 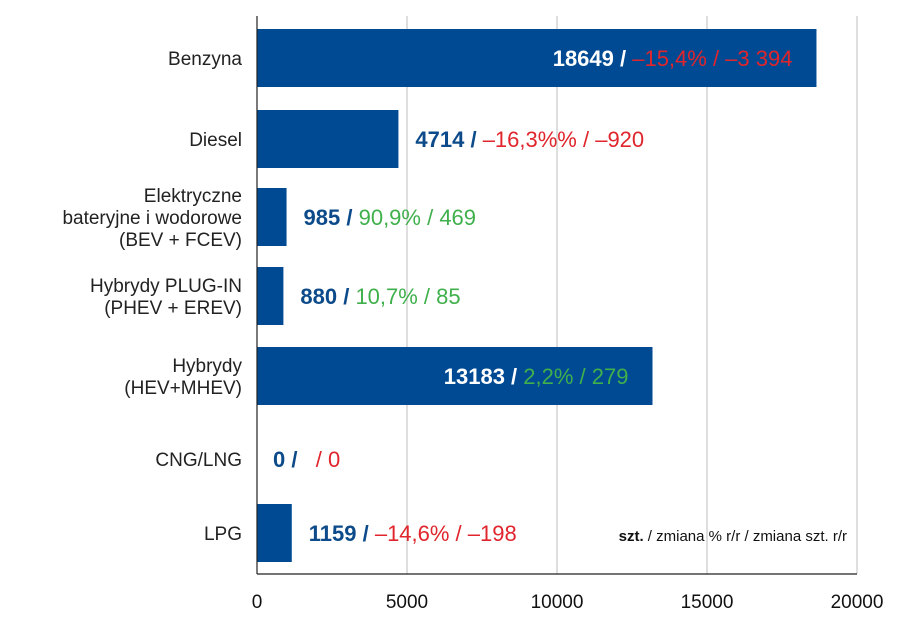 I want to click on category-label-line: Hybrydy, so click(x=207, y=366).